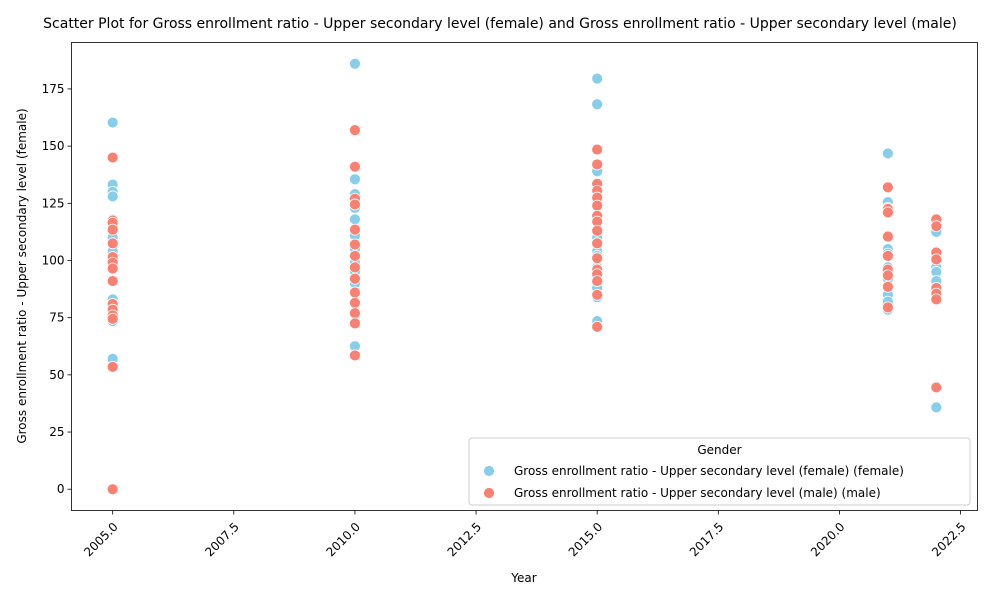  I want to click on y-axis-ticks: 0 25 50 75 100 125 150 175, so click(57, 289).